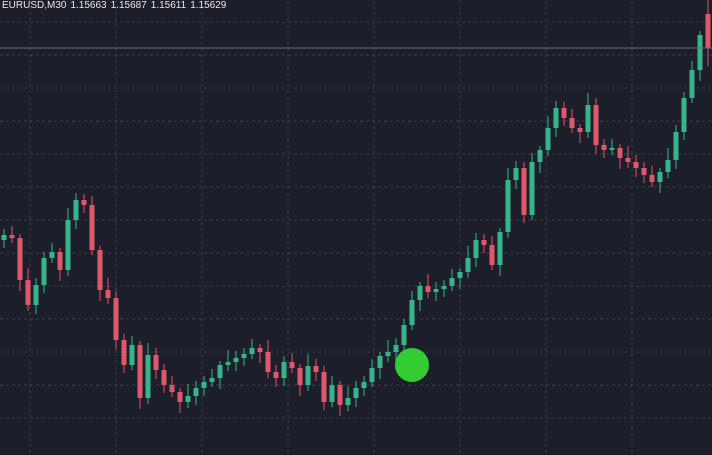 The width and height of the screenshot is (712, 455). What do you see at coordinates (34, 5) in the screenshot?
I see `symbol: EURUSD,M30` at bounding box center [34, 5].